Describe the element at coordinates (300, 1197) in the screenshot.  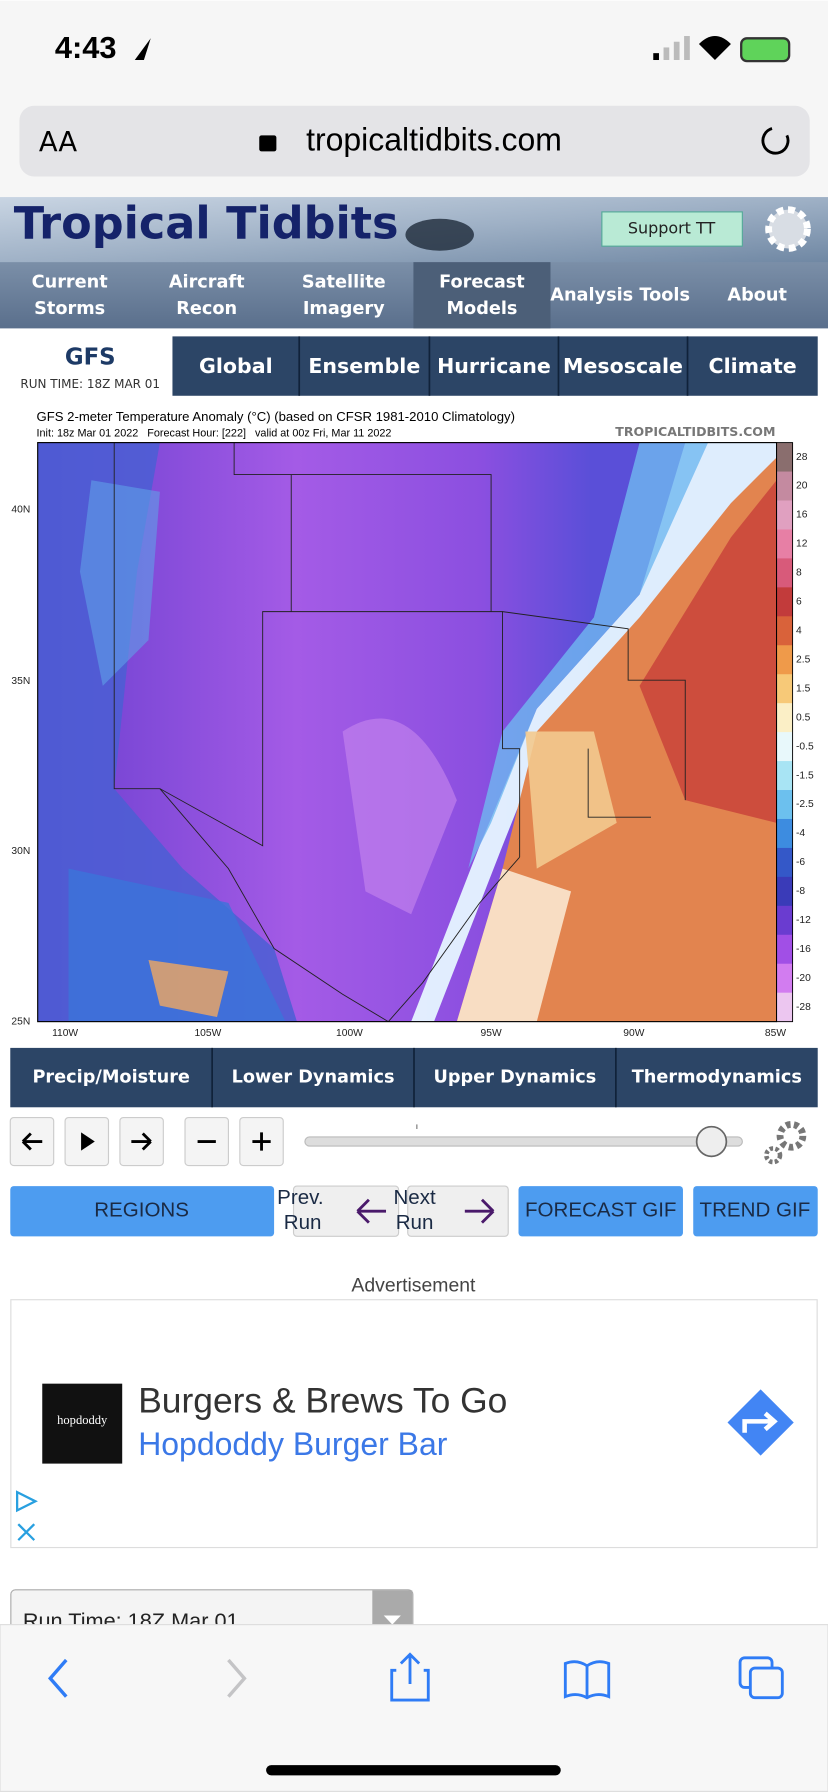
I see `prev-run-label: Prev.` at that location.